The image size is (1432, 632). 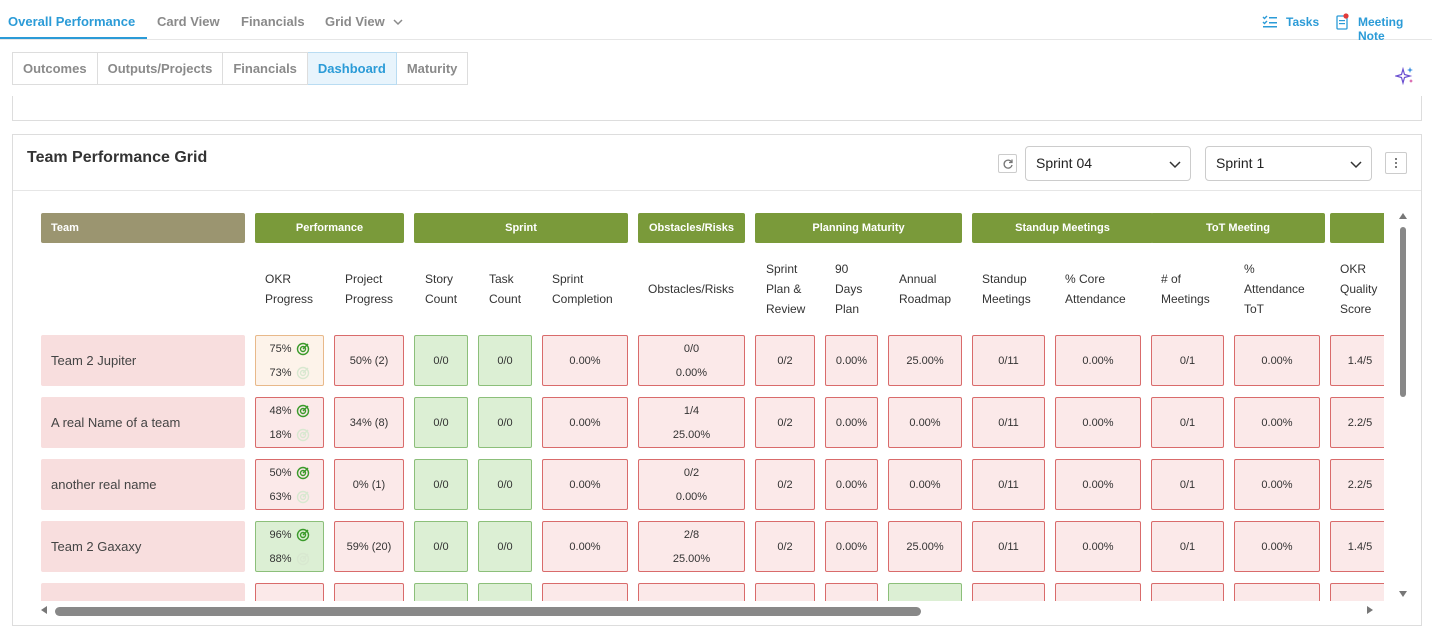 I want to click on obstacles-cell: 1/4 25.00%, so click(x=691, y=422).